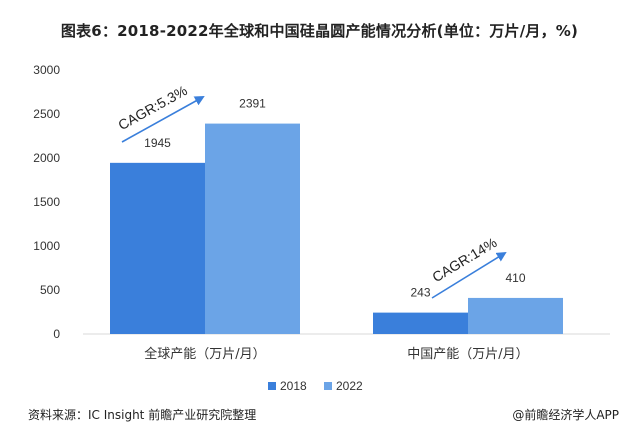  Describe the element at coordinates (349, 386) in the screenshot. I see `legend-label-2022: 2022` at that location.